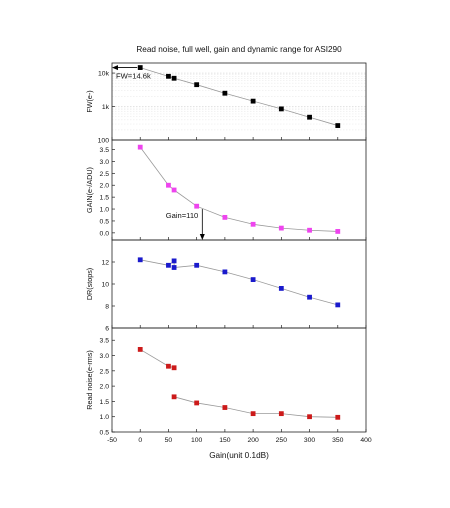  Describe the element at coordinates (366, 440) in the screenshot. I see `x-tick-label: 400` at that location.